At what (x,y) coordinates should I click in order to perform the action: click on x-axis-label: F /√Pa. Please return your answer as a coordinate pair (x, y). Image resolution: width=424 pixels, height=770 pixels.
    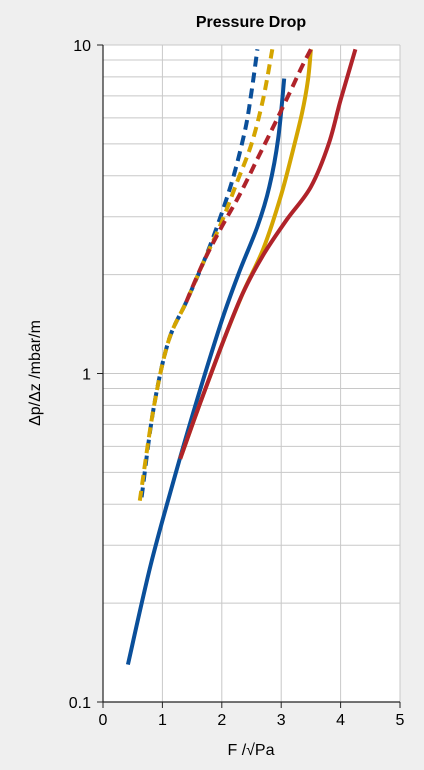
    Looking at the image, I should click on (250, 750).